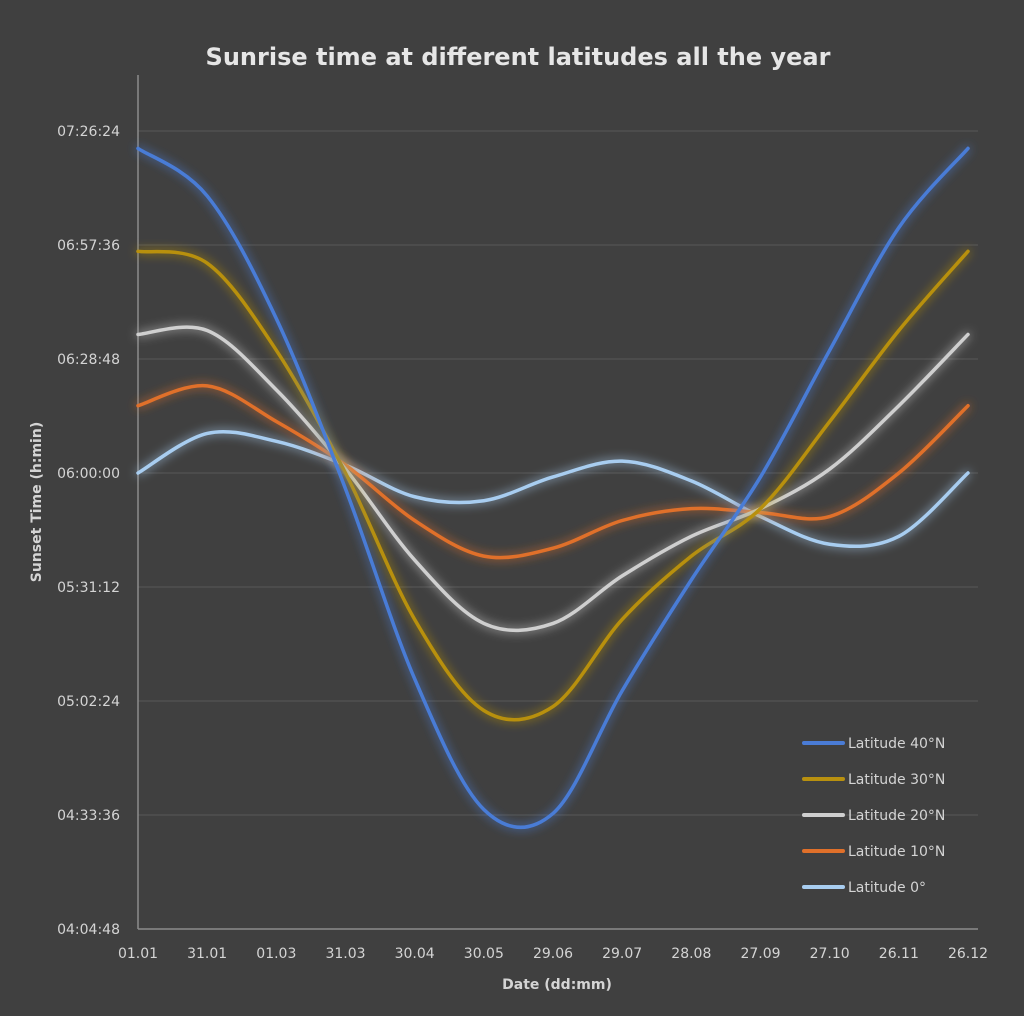 The height and width of the screenshot is (1016, 1024). I want to click on y-tick-label: 04:33:36, so click(88, 816).